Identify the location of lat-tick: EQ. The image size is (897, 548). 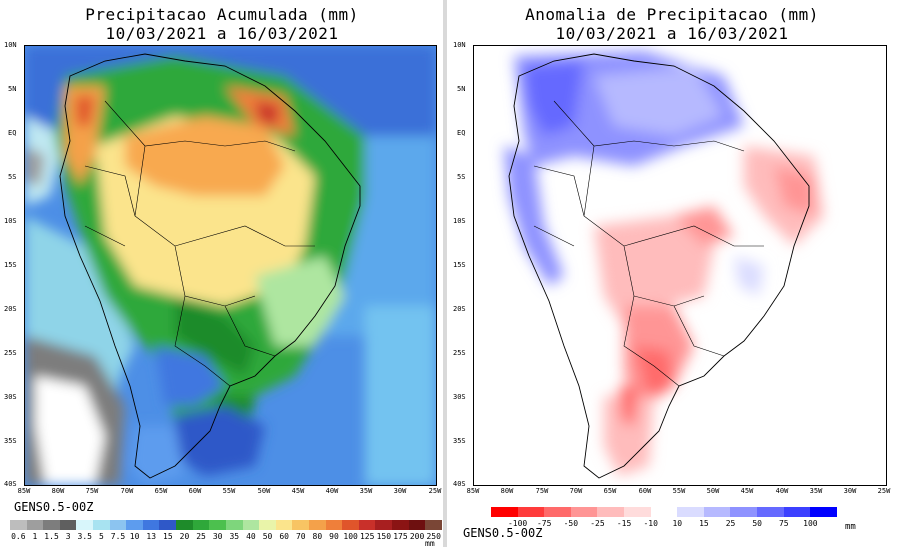
(12, 133).